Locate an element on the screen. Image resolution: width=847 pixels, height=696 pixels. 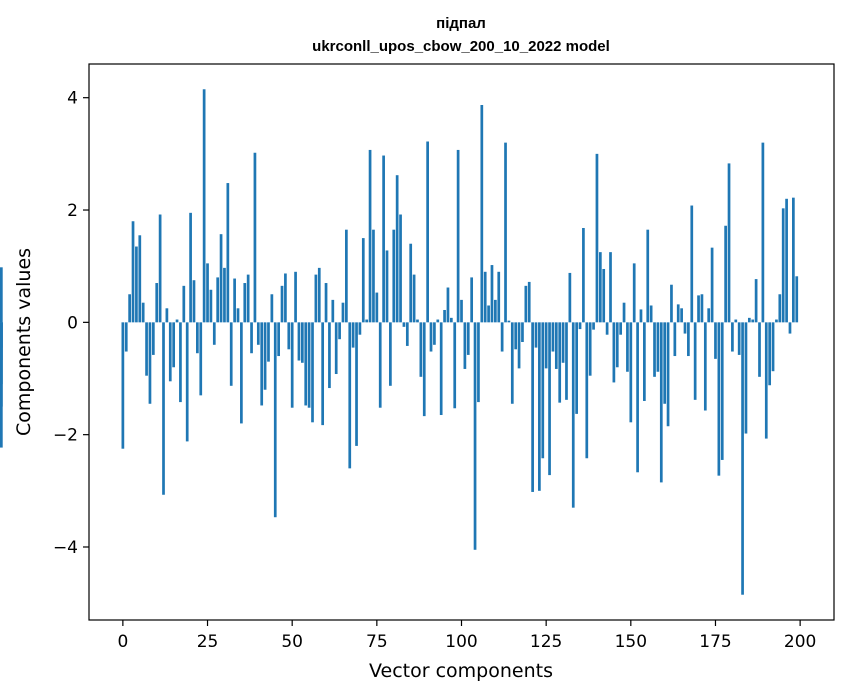
x-tick-label: 75 is located at coordinates (377, 642).